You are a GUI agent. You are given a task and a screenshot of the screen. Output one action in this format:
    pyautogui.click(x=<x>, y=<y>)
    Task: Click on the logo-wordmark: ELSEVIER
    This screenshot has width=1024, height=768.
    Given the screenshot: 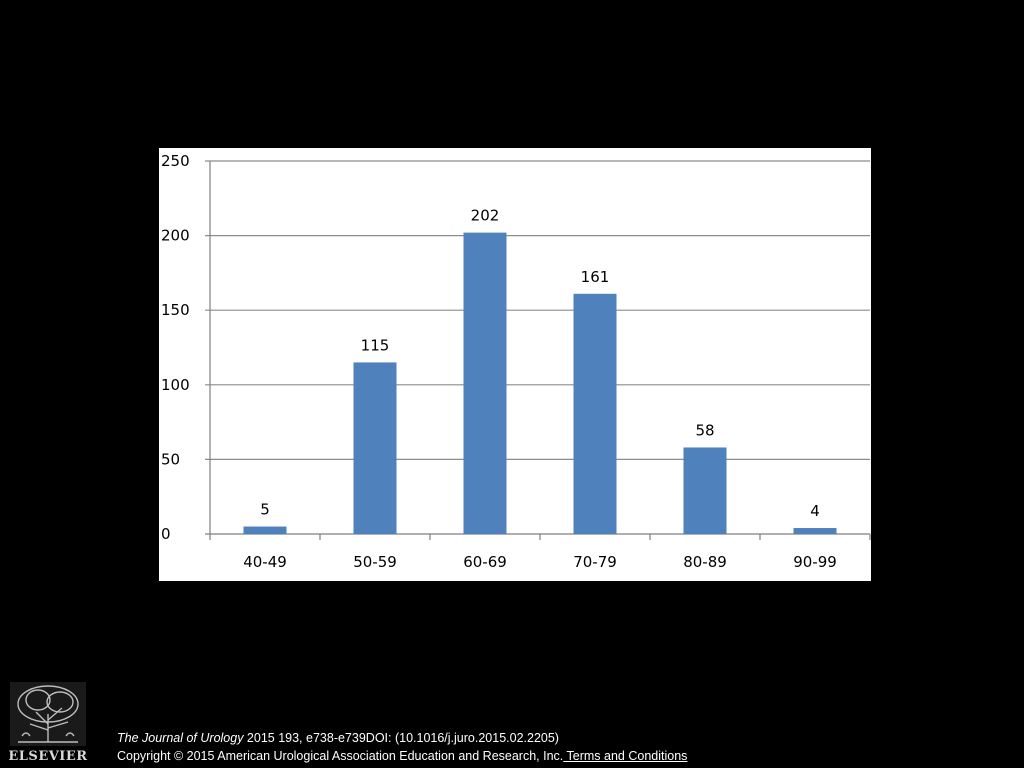 What is the action you would take?
    pyautogui.click(x=47, y=756)
    